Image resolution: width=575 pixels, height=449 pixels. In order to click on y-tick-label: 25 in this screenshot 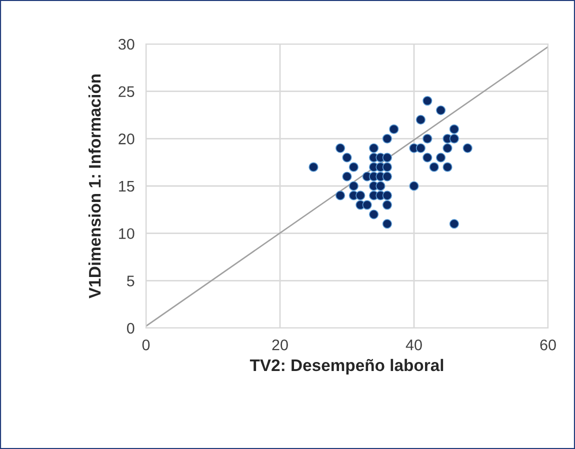, I will do `click(126, 92)`.